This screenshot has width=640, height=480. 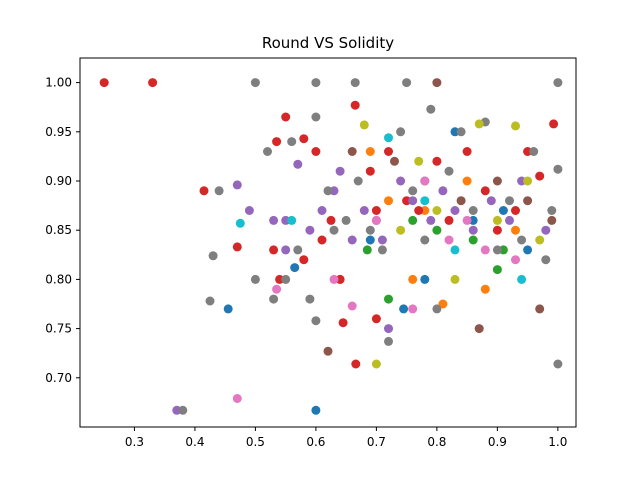 I want to click on chart-title: Round VS Solidity, so click(x=328, y=43).